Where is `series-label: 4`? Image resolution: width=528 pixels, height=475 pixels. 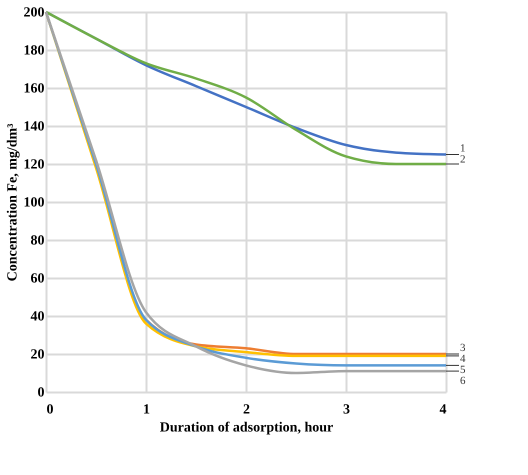
series-label: 4 is located at coordinates (463, 359).